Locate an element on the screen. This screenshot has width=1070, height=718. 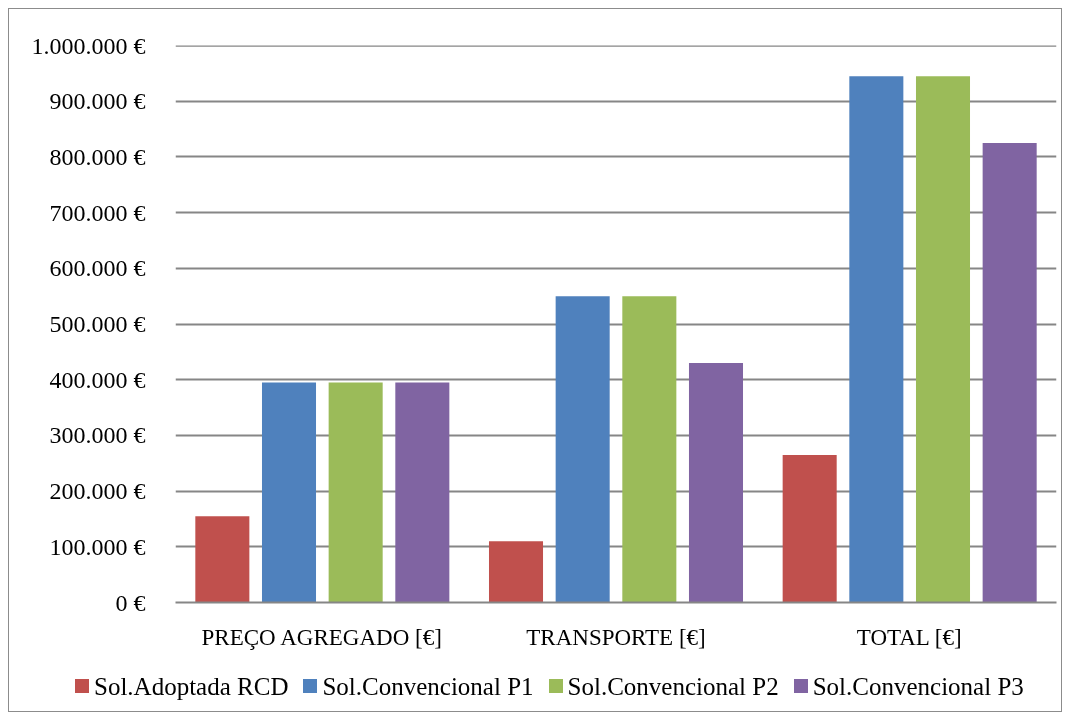
y-tick-label: 900.000 € is located at coordinates (97, 101).